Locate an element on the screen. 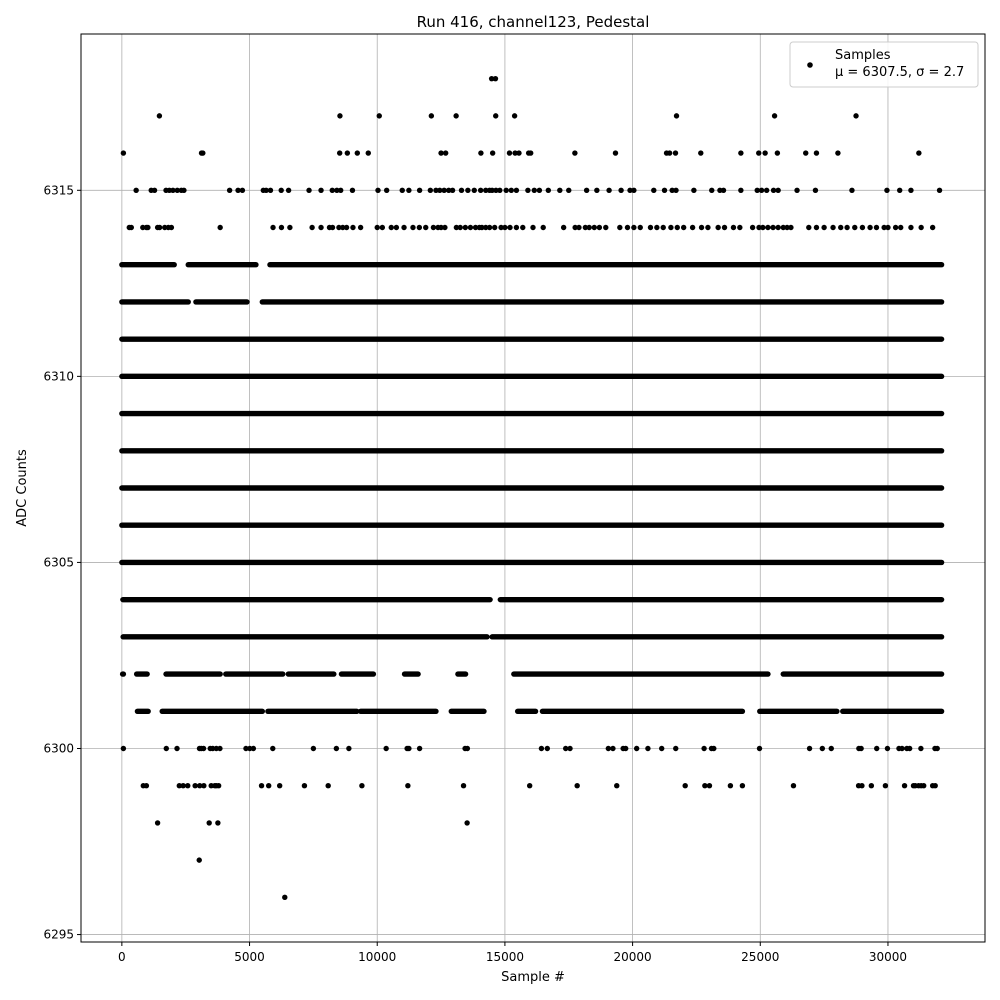 This screenshot has height=1000, width=1000. y-tick-label: 6295 is located at coordinates (58, 935).